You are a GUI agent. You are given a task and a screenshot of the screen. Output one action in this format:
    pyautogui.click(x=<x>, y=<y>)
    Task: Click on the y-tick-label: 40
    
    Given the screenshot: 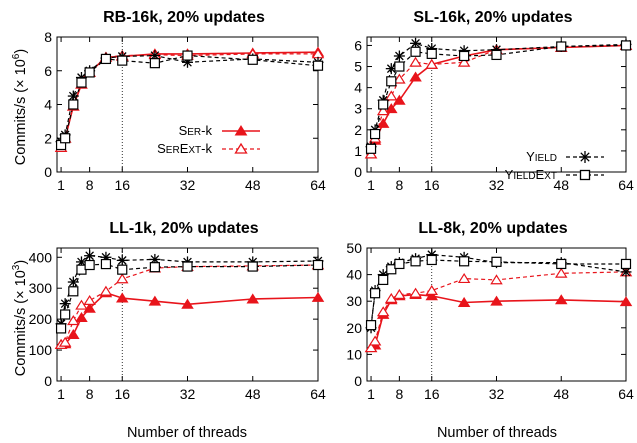 What is the action you would take?
    pyautogui.click(x=354, y=275)
    